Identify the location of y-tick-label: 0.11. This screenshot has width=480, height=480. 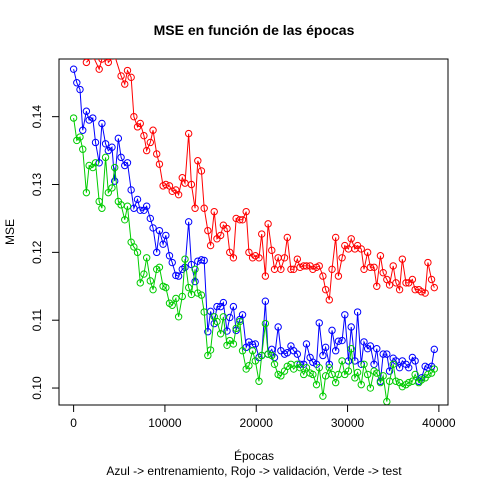
(37, 320).